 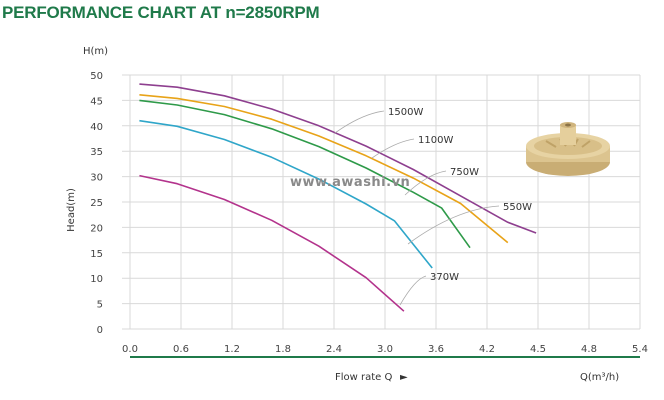 I want to click on series-label-1100W: 1100W, so click(x=435, y=140).